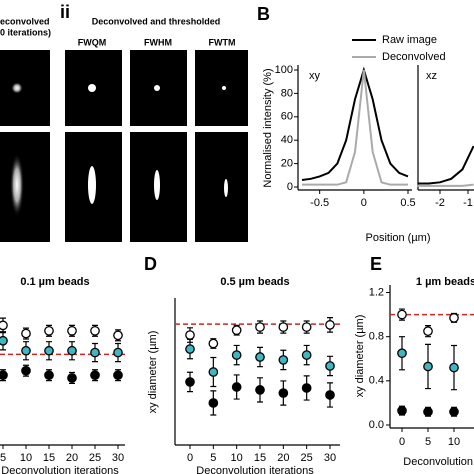 This screenshot has height=474, width=474. What do you see at coordinates (407, 203) in the screenshot?
I see `x-tick-label: 0.5` at bounding box center [407, 203].